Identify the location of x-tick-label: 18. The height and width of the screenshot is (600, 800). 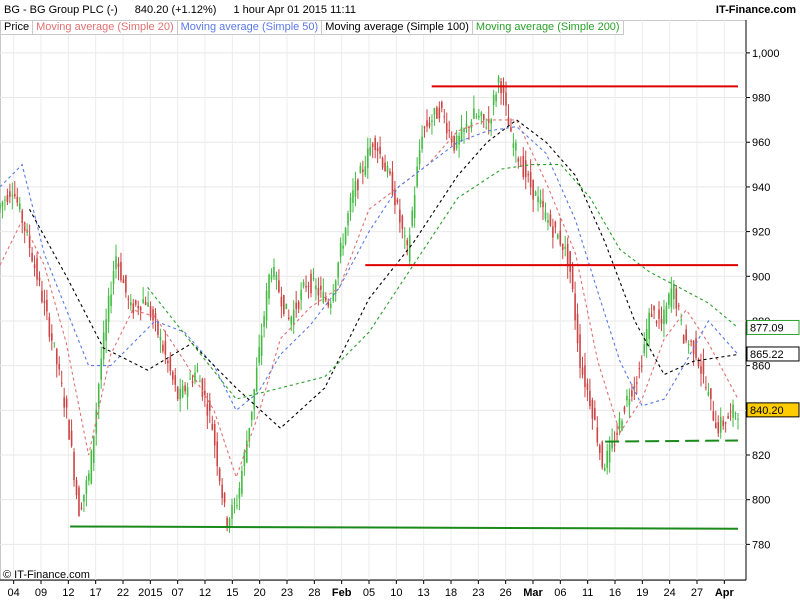
(451, 593).